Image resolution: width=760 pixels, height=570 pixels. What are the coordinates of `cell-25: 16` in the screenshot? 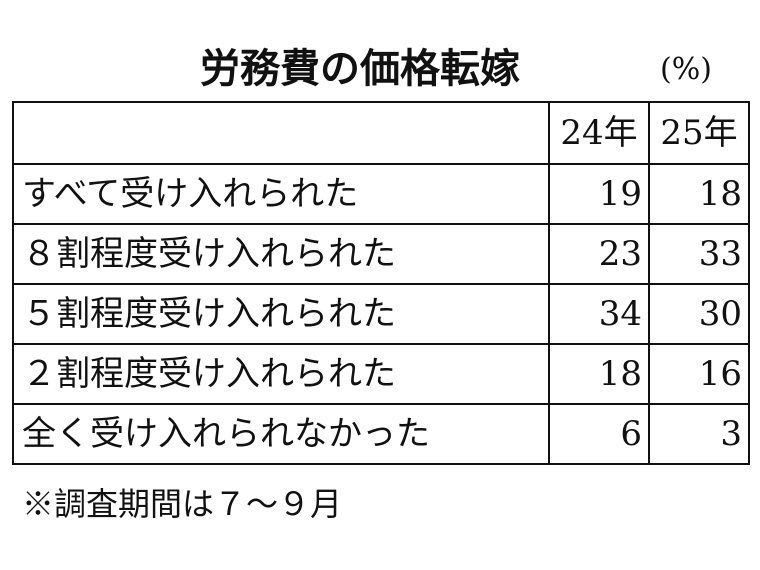 It's located at (699, 374).